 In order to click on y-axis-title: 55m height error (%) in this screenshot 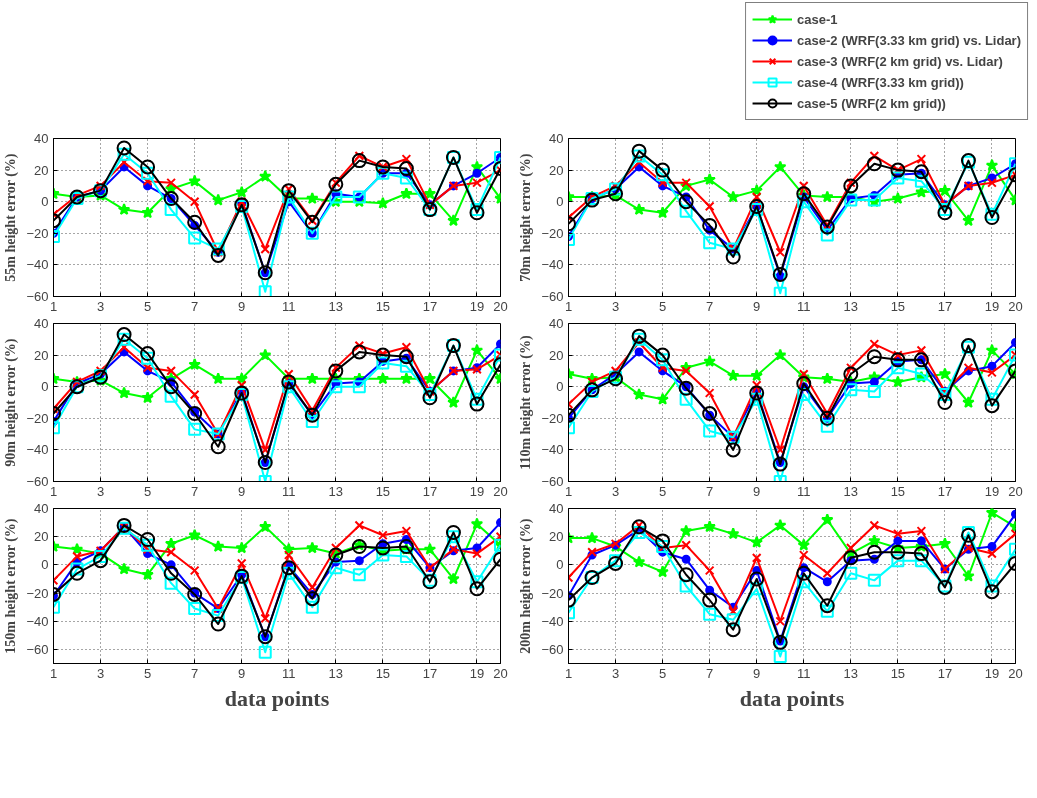, I will do `click(11, 217)`.